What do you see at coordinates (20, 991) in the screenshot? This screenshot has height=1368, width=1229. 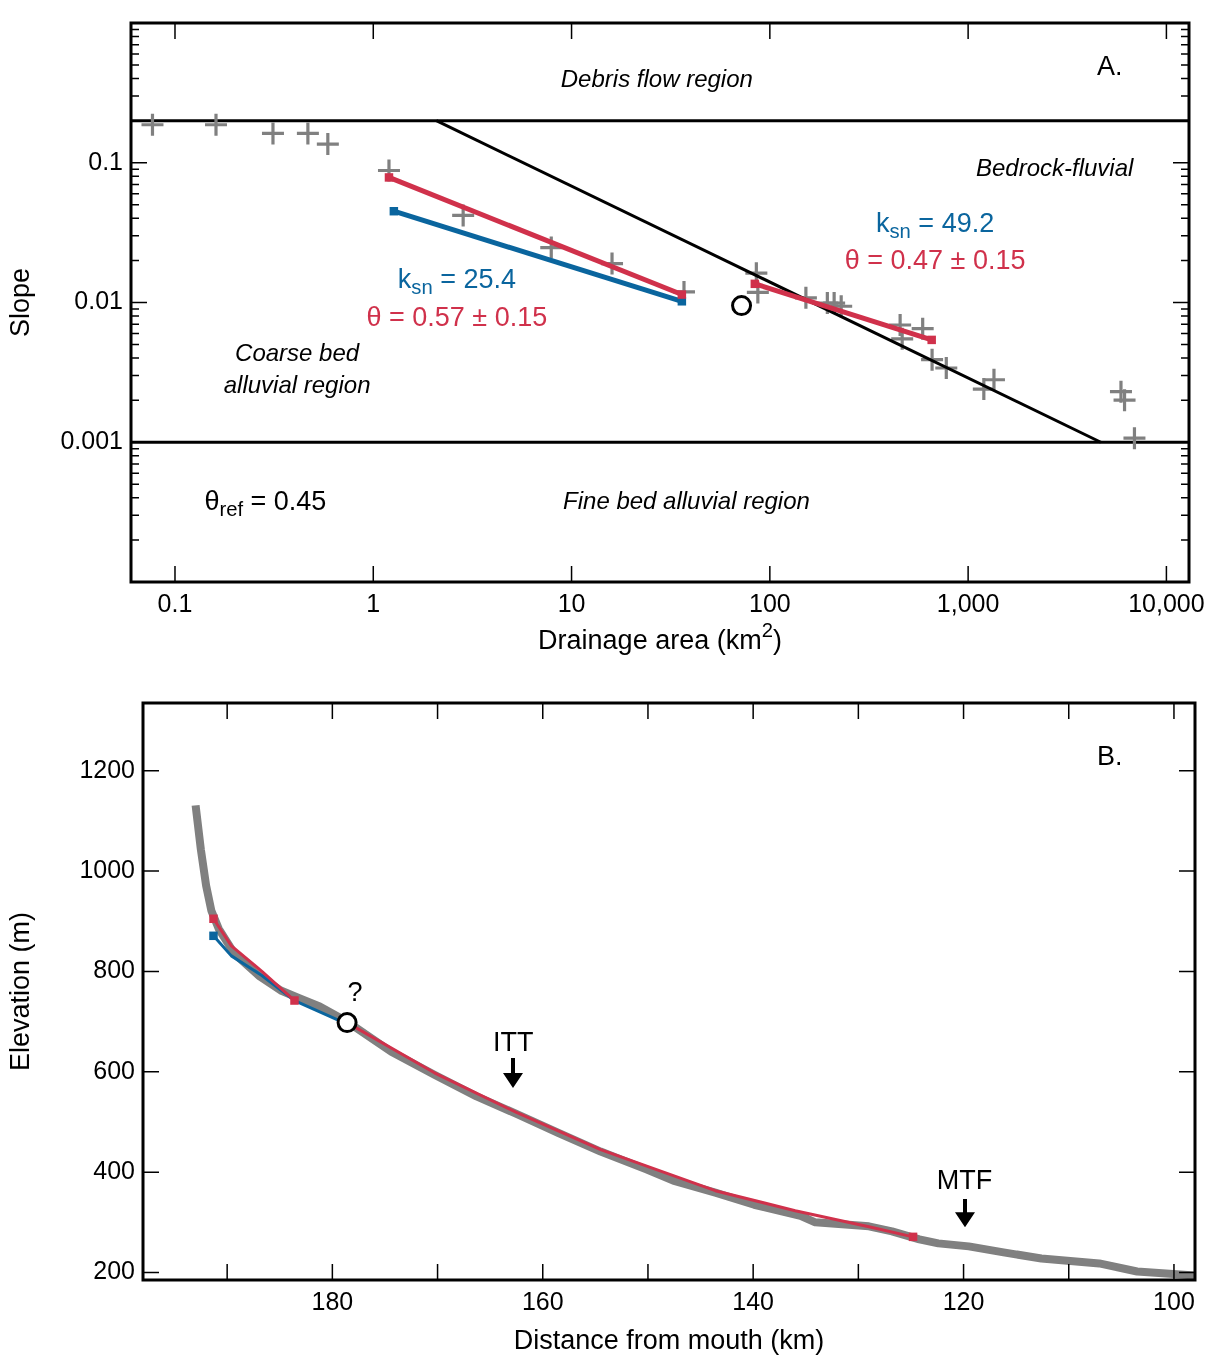 I see `y-axis-title: Elevation (m)` at bounding box center [20, 991].